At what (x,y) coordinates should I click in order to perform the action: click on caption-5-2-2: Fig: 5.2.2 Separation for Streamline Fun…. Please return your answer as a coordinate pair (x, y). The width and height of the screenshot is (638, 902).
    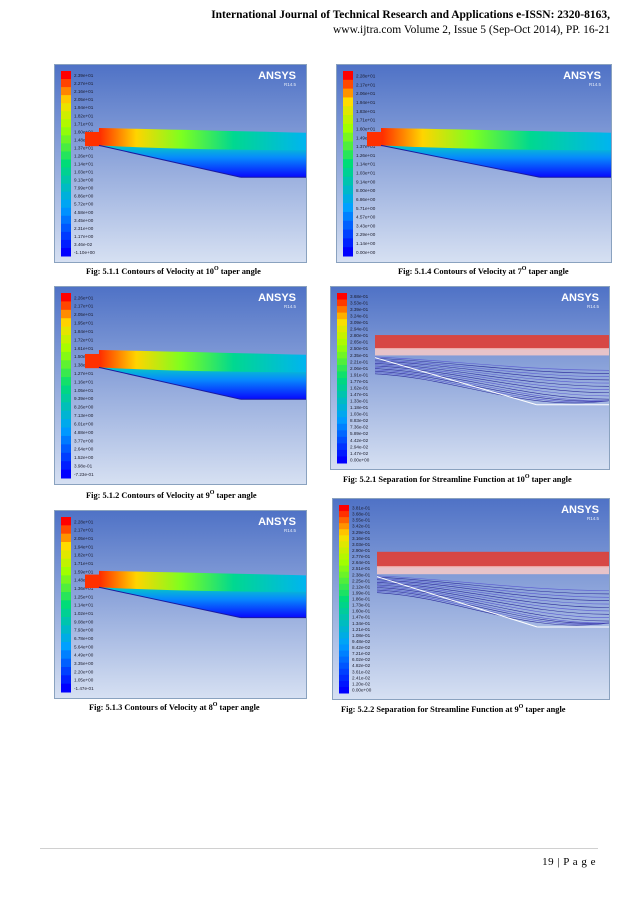
    Looking at the image, I should click on (453, 709).